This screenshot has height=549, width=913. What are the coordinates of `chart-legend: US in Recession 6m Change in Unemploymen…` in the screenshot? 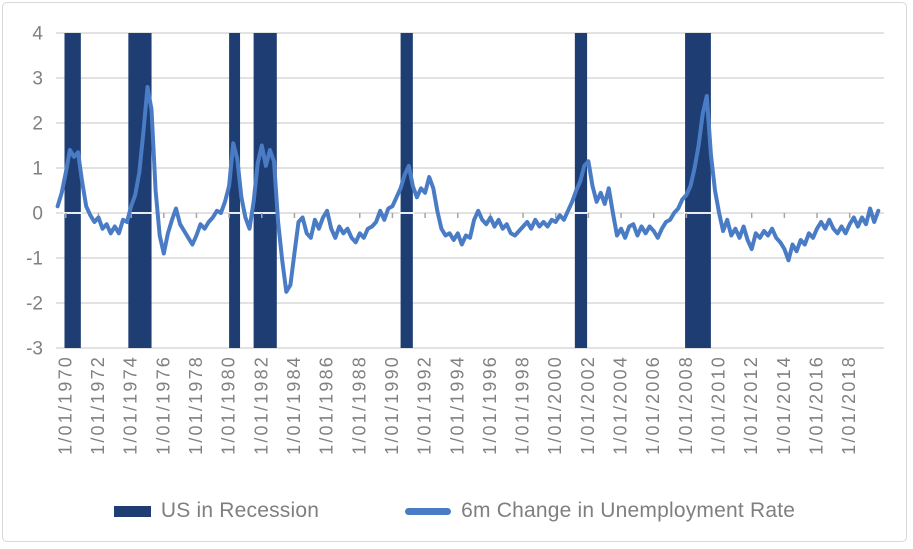 It's located at (454, 511).